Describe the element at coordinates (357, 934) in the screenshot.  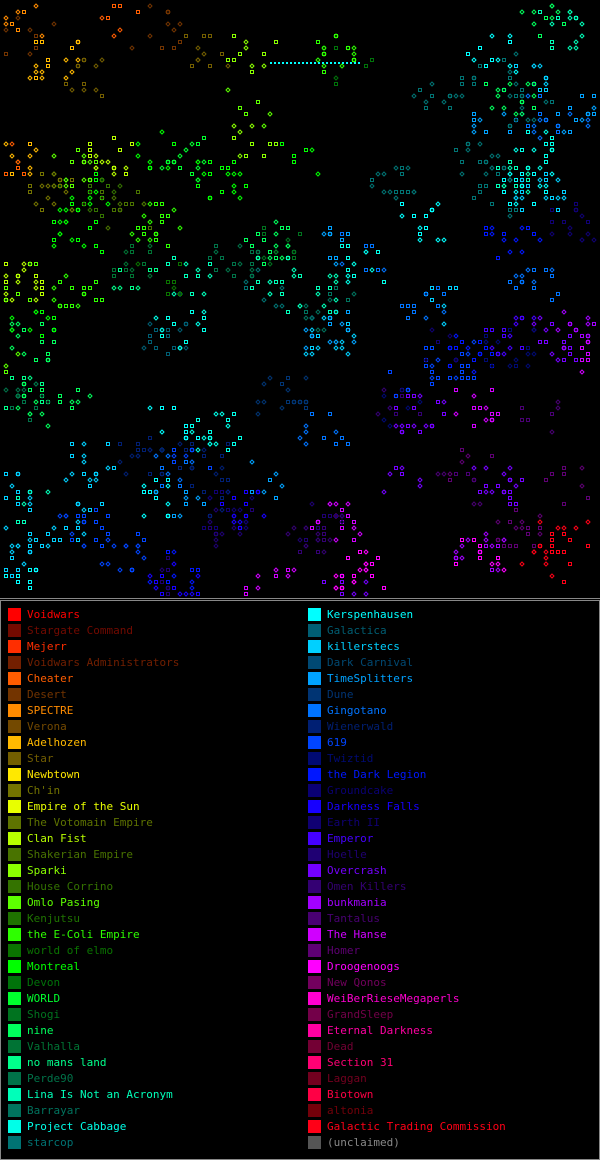
I see `legend-label: The Hanse` at that location.